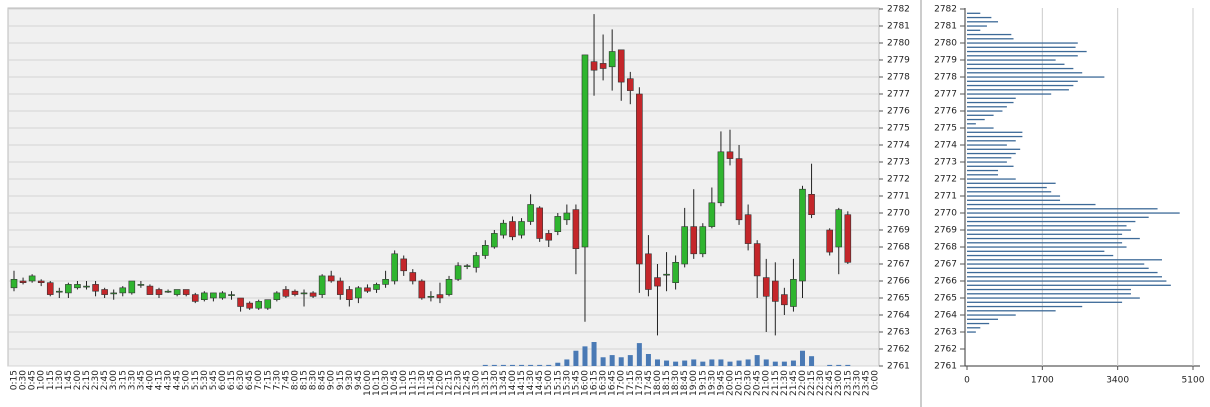  Describe the element at coordinates (631, 383) in the screenshot. I see `x-tick-label: 17:15` at that location.